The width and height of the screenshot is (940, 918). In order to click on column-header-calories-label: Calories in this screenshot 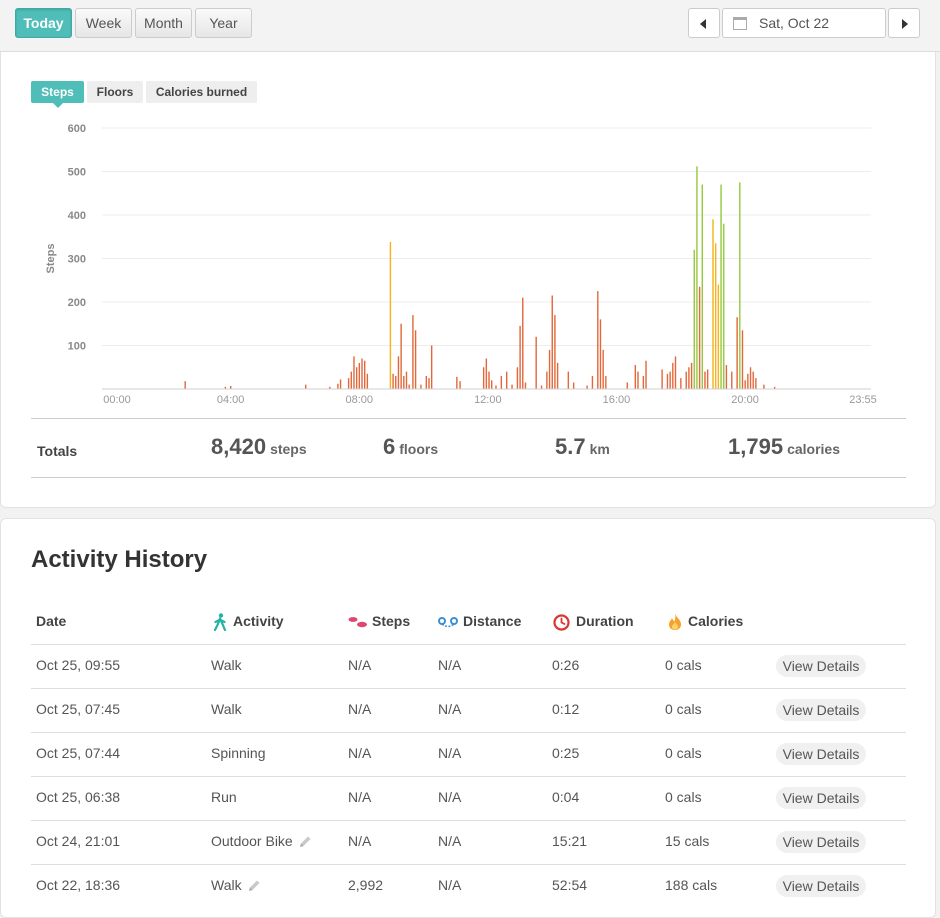, I will do `click(716, 621)`.